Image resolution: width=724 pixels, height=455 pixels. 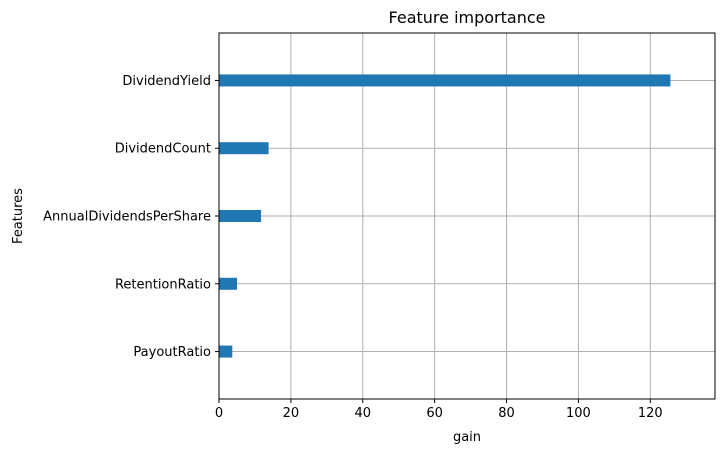 What do you see at coordinates (219, 413) in the screenshot?
I see `x-tick-label: 0` at bounding box center [219, 413].